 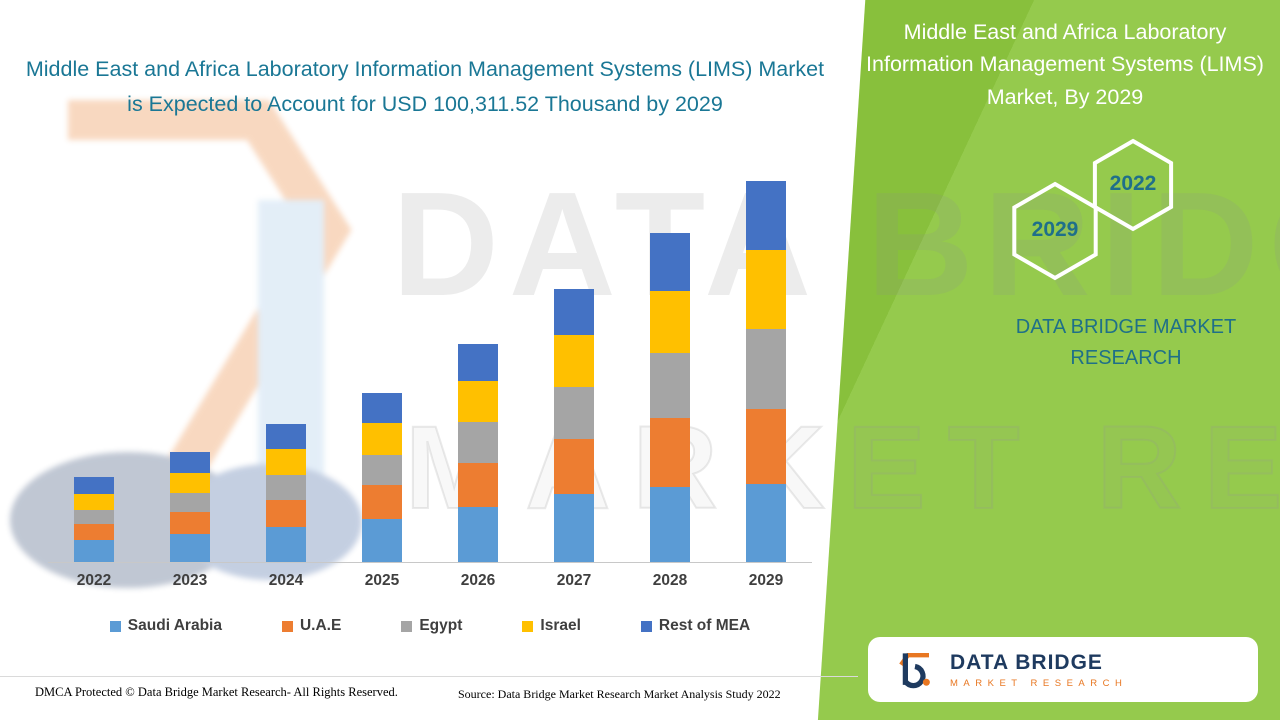 I want to click on bar-segment-u-a-e-2023, so click(x=190, y=522).